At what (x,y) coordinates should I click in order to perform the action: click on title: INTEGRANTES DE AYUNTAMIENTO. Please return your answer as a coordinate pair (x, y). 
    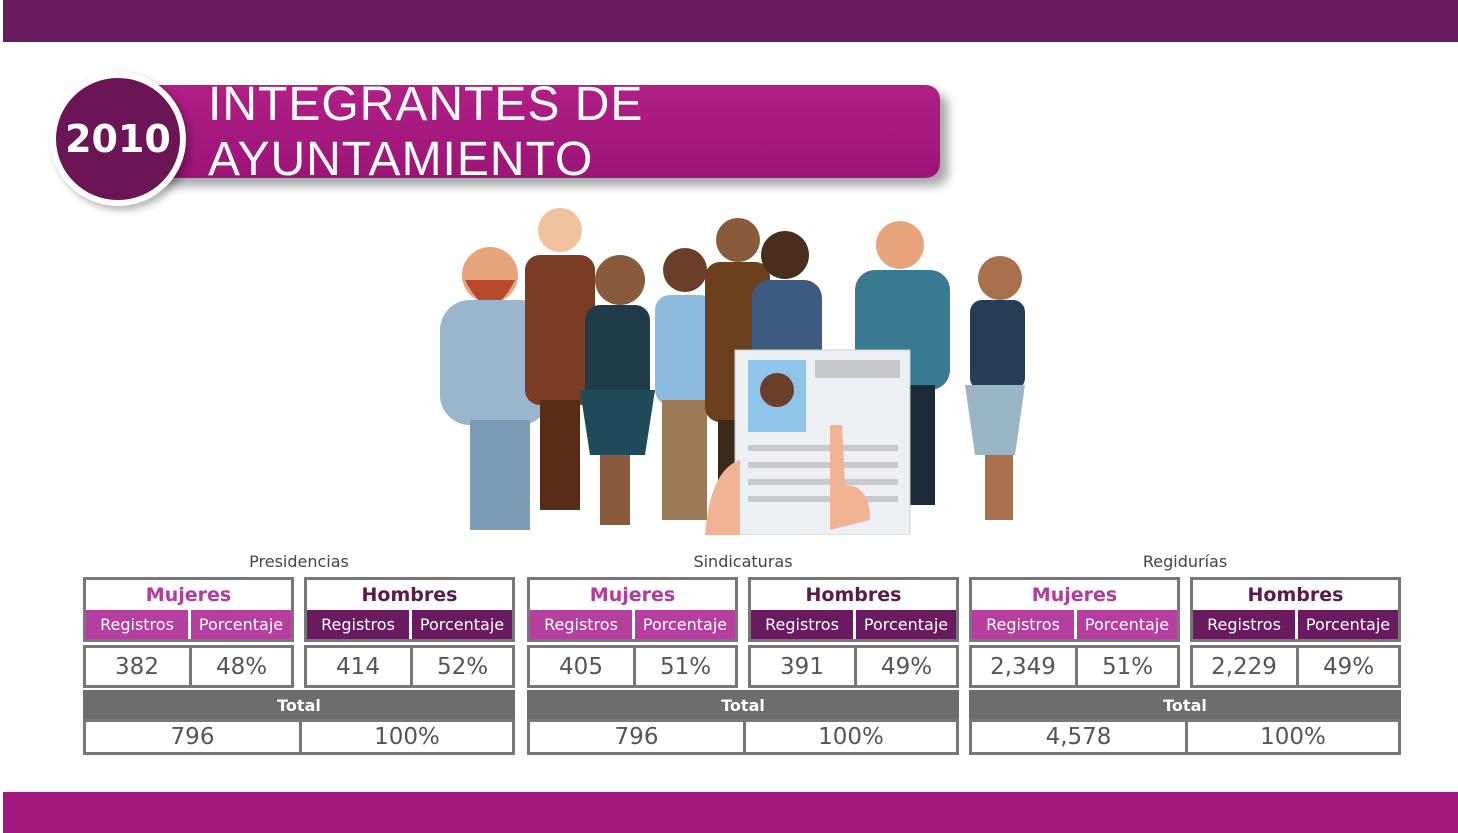
    Looking at the image, I should click on (426, 131).